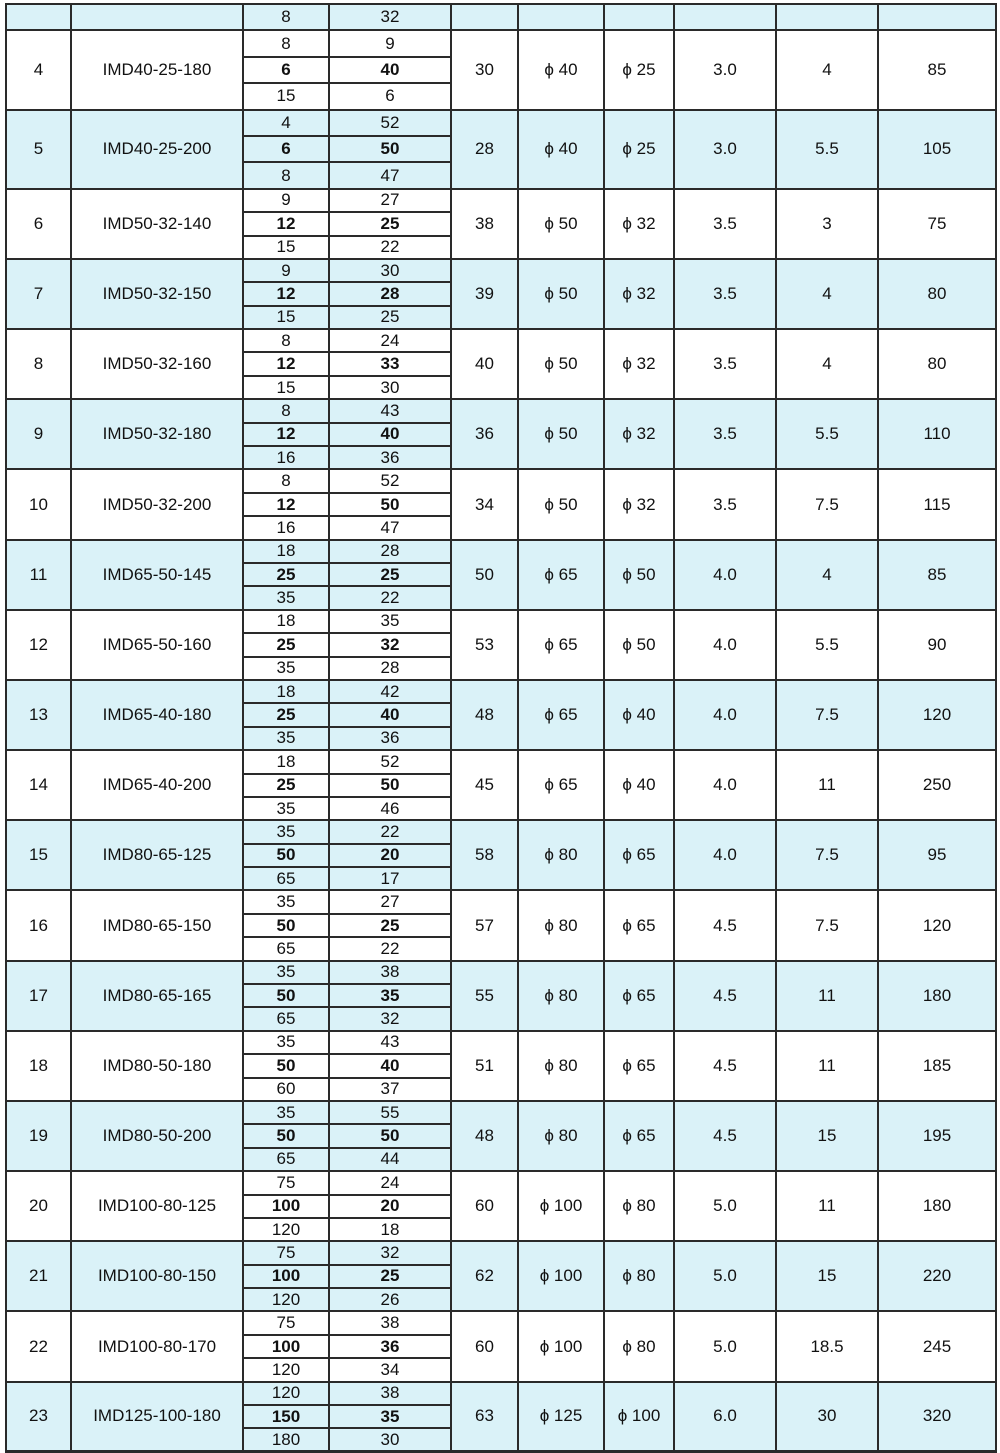 The width and height of the screenshot is (1000, 1453). What do you see at coordinates (286, 691) in the screenshot?
I see `flow-cell: 18` at bounding box center [286, 691].